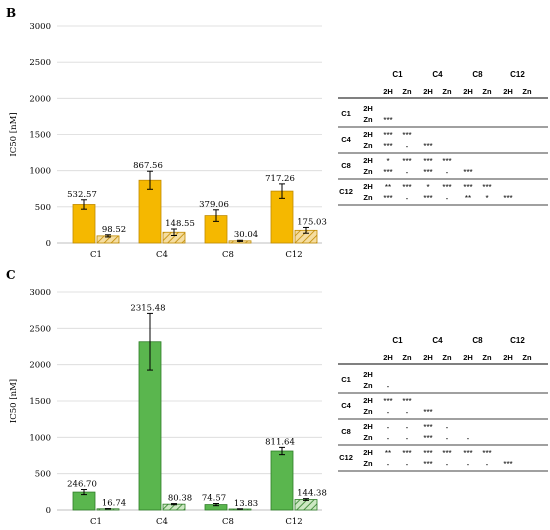  I want to click on data-label: 867.56, so click(148, 166).